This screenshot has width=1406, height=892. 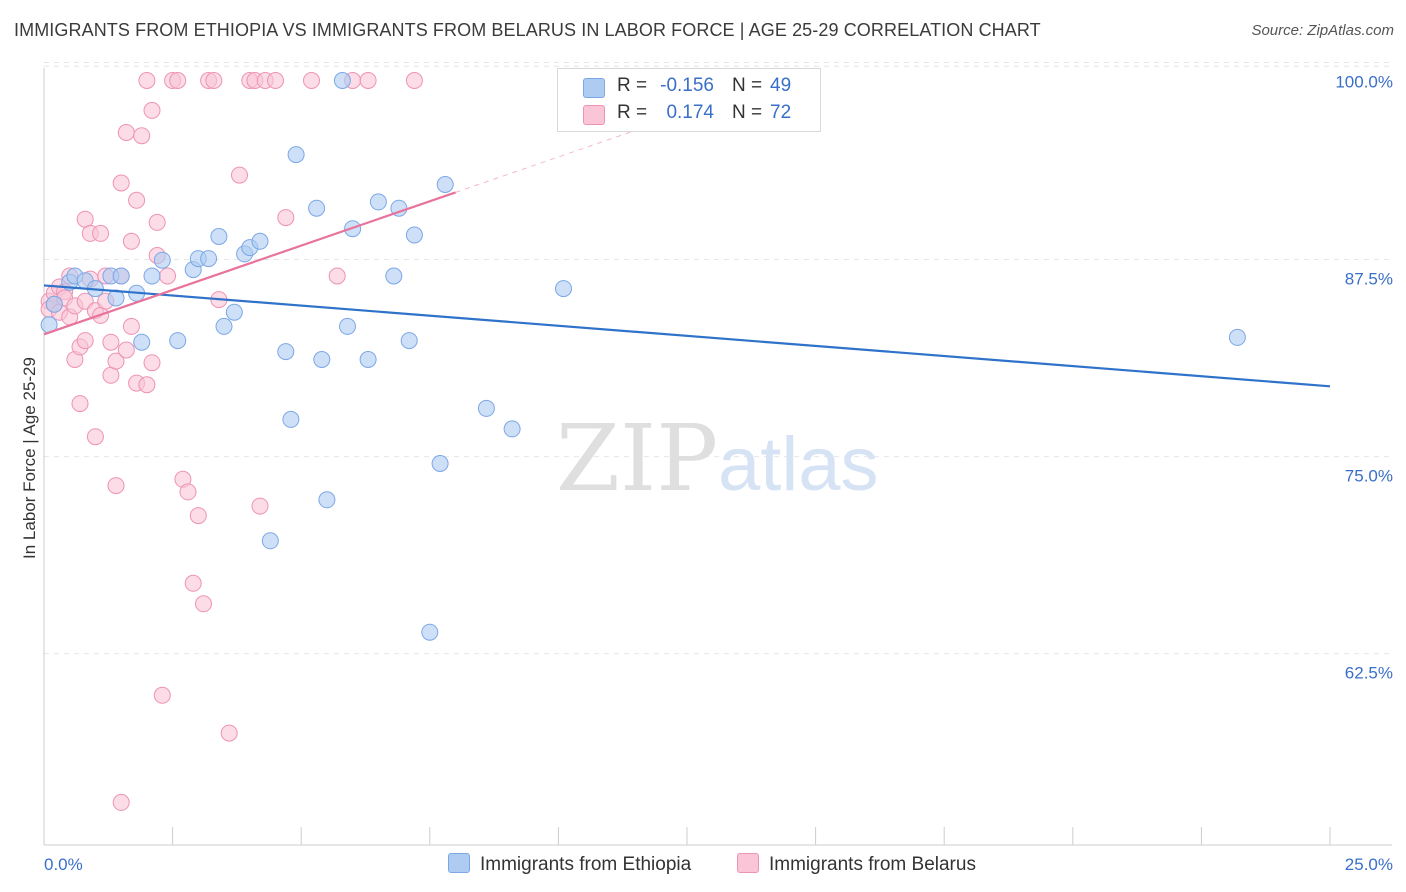 What do you see at coordinates (748, 863) in the screenshot?
I see `bottom-legend-swatch-belarus` at bounding box center [748, 863].